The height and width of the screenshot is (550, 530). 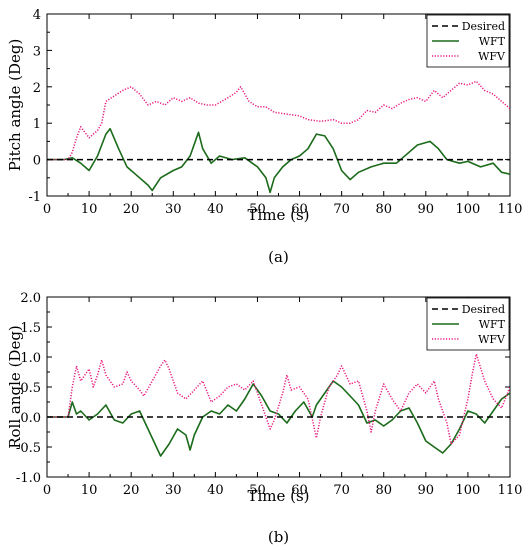 I want to click on y-tick-label: 0.5, so click(x=30, y=388).